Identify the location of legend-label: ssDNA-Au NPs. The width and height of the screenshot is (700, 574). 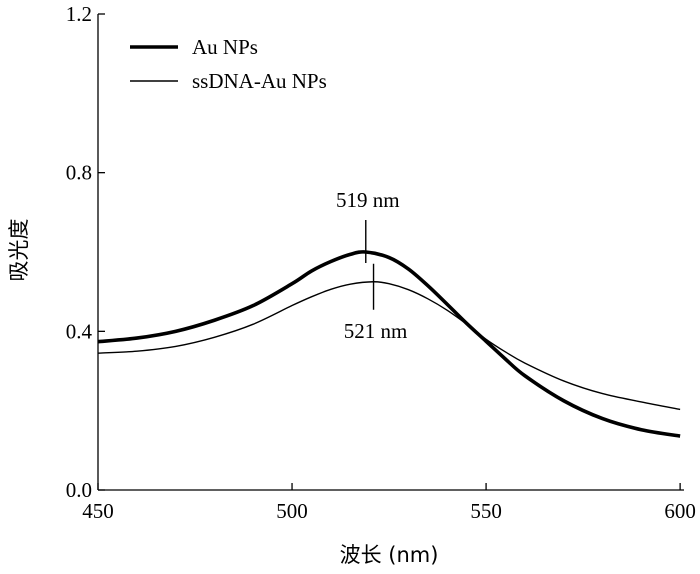
(259, 81).